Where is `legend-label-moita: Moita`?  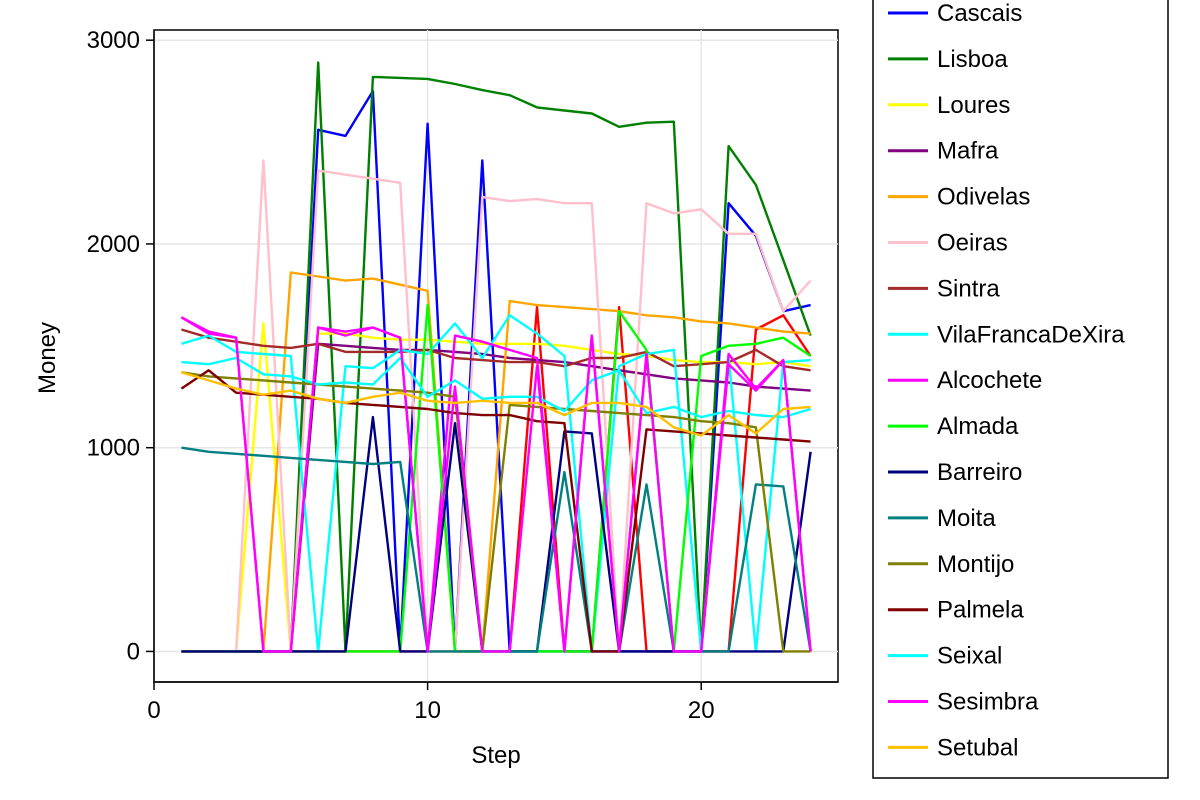
legend-label-moita: Moita is located at coordinates (966, 518).